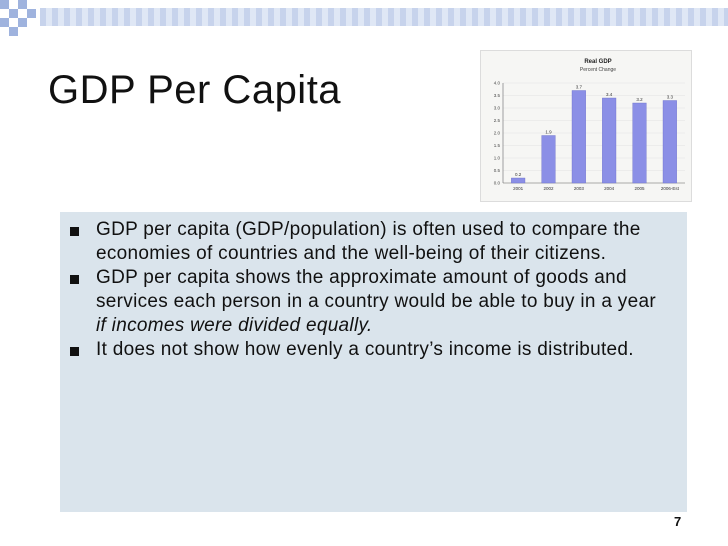 This screenshot has width=728, height=546. I want to click on data-label: 3.7, so click(579, 87).